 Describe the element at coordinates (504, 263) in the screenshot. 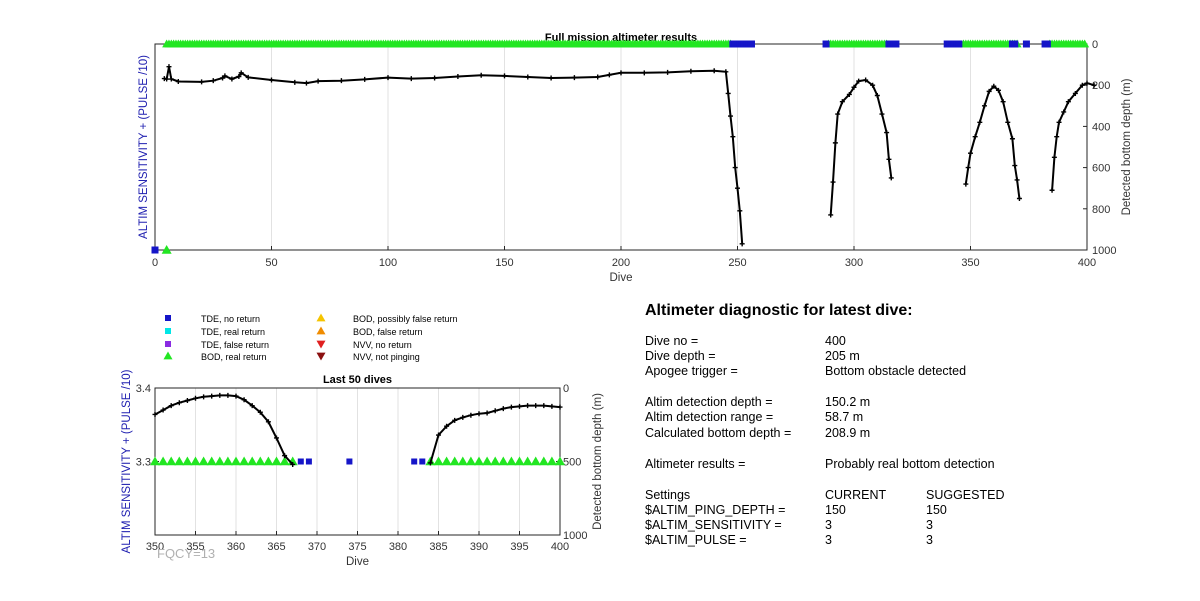

I see `x-tick-label: 150` at that location.